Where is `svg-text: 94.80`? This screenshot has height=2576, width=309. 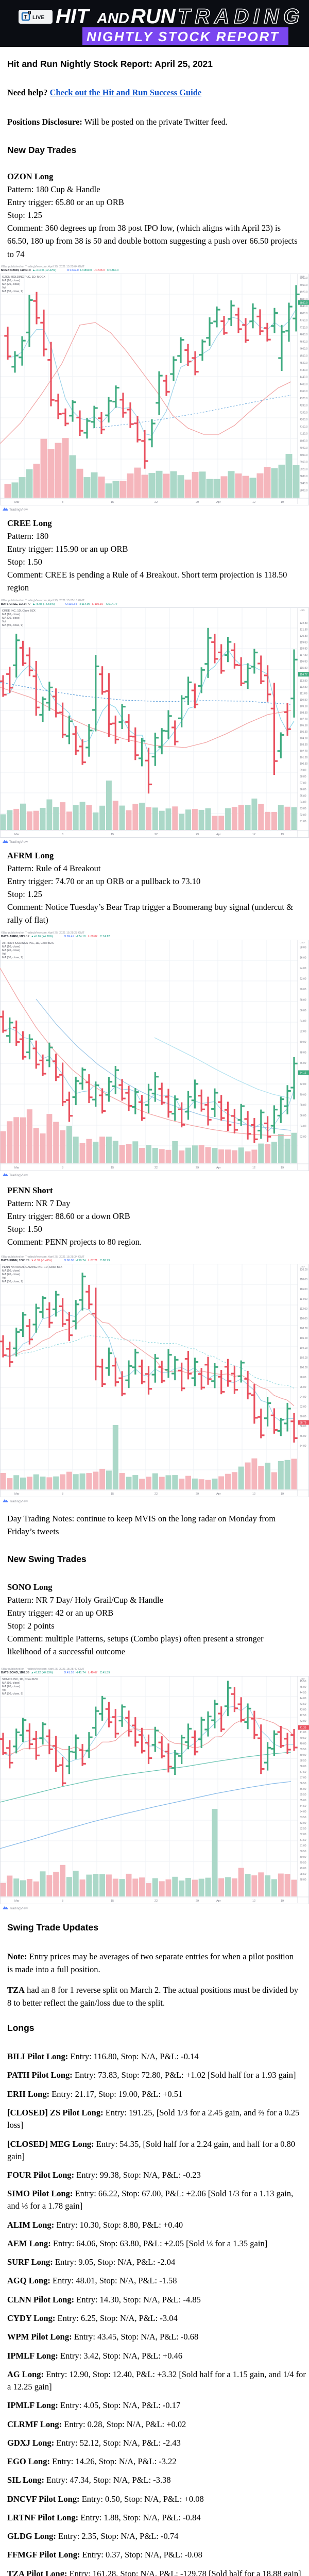
svg-text: 94.80 is located at coordinates (303, 802).